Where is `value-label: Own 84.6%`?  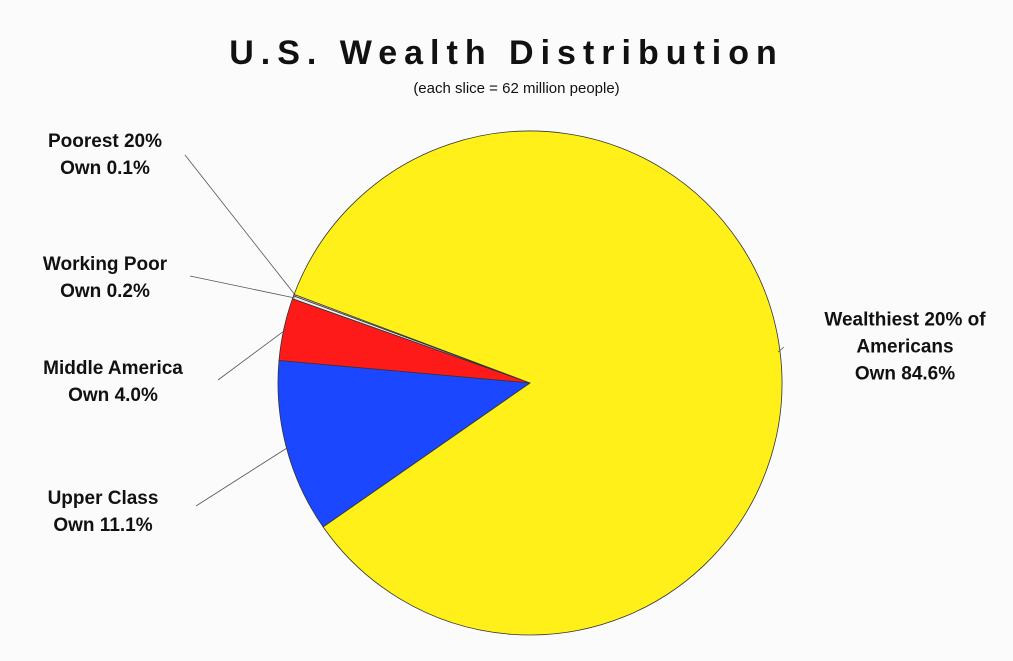 value-label: Own 84.6% is located at coordinates (905, 374).